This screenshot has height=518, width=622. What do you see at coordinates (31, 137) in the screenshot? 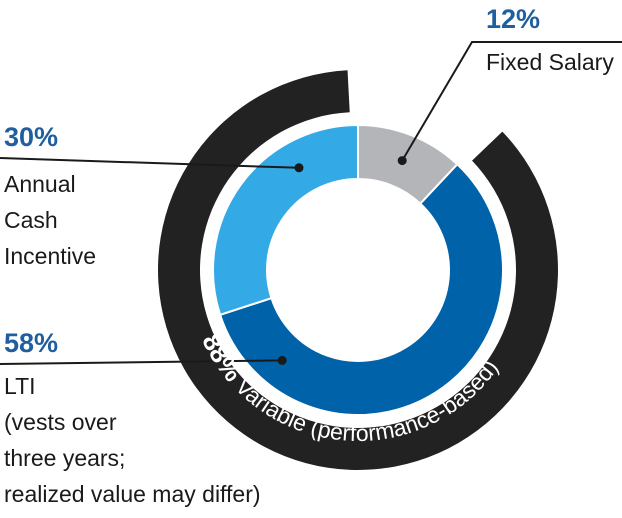
I see `annual-cash-incentive-percent: 30%` at bounding box center [31, 137].